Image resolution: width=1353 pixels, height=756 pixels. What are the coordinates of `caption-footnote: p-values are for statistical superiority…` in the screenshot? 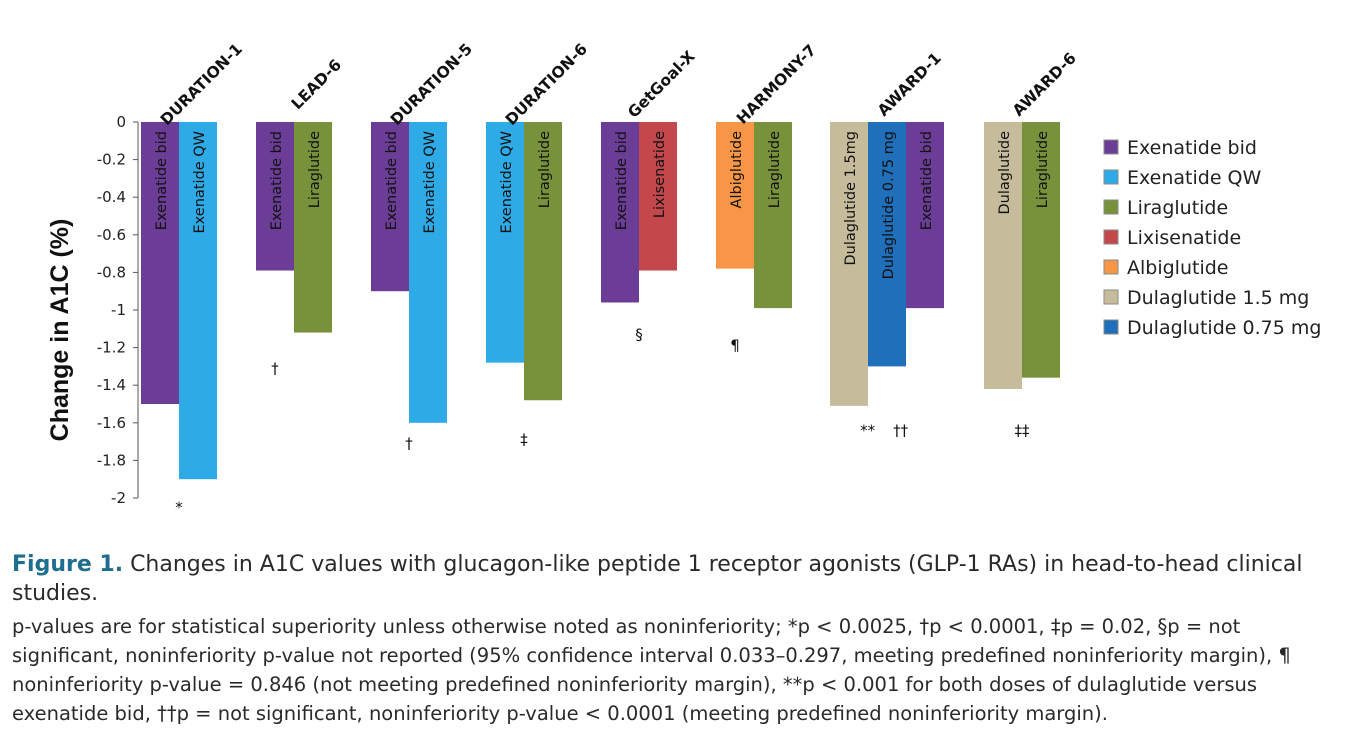 It's located at (651, 670).